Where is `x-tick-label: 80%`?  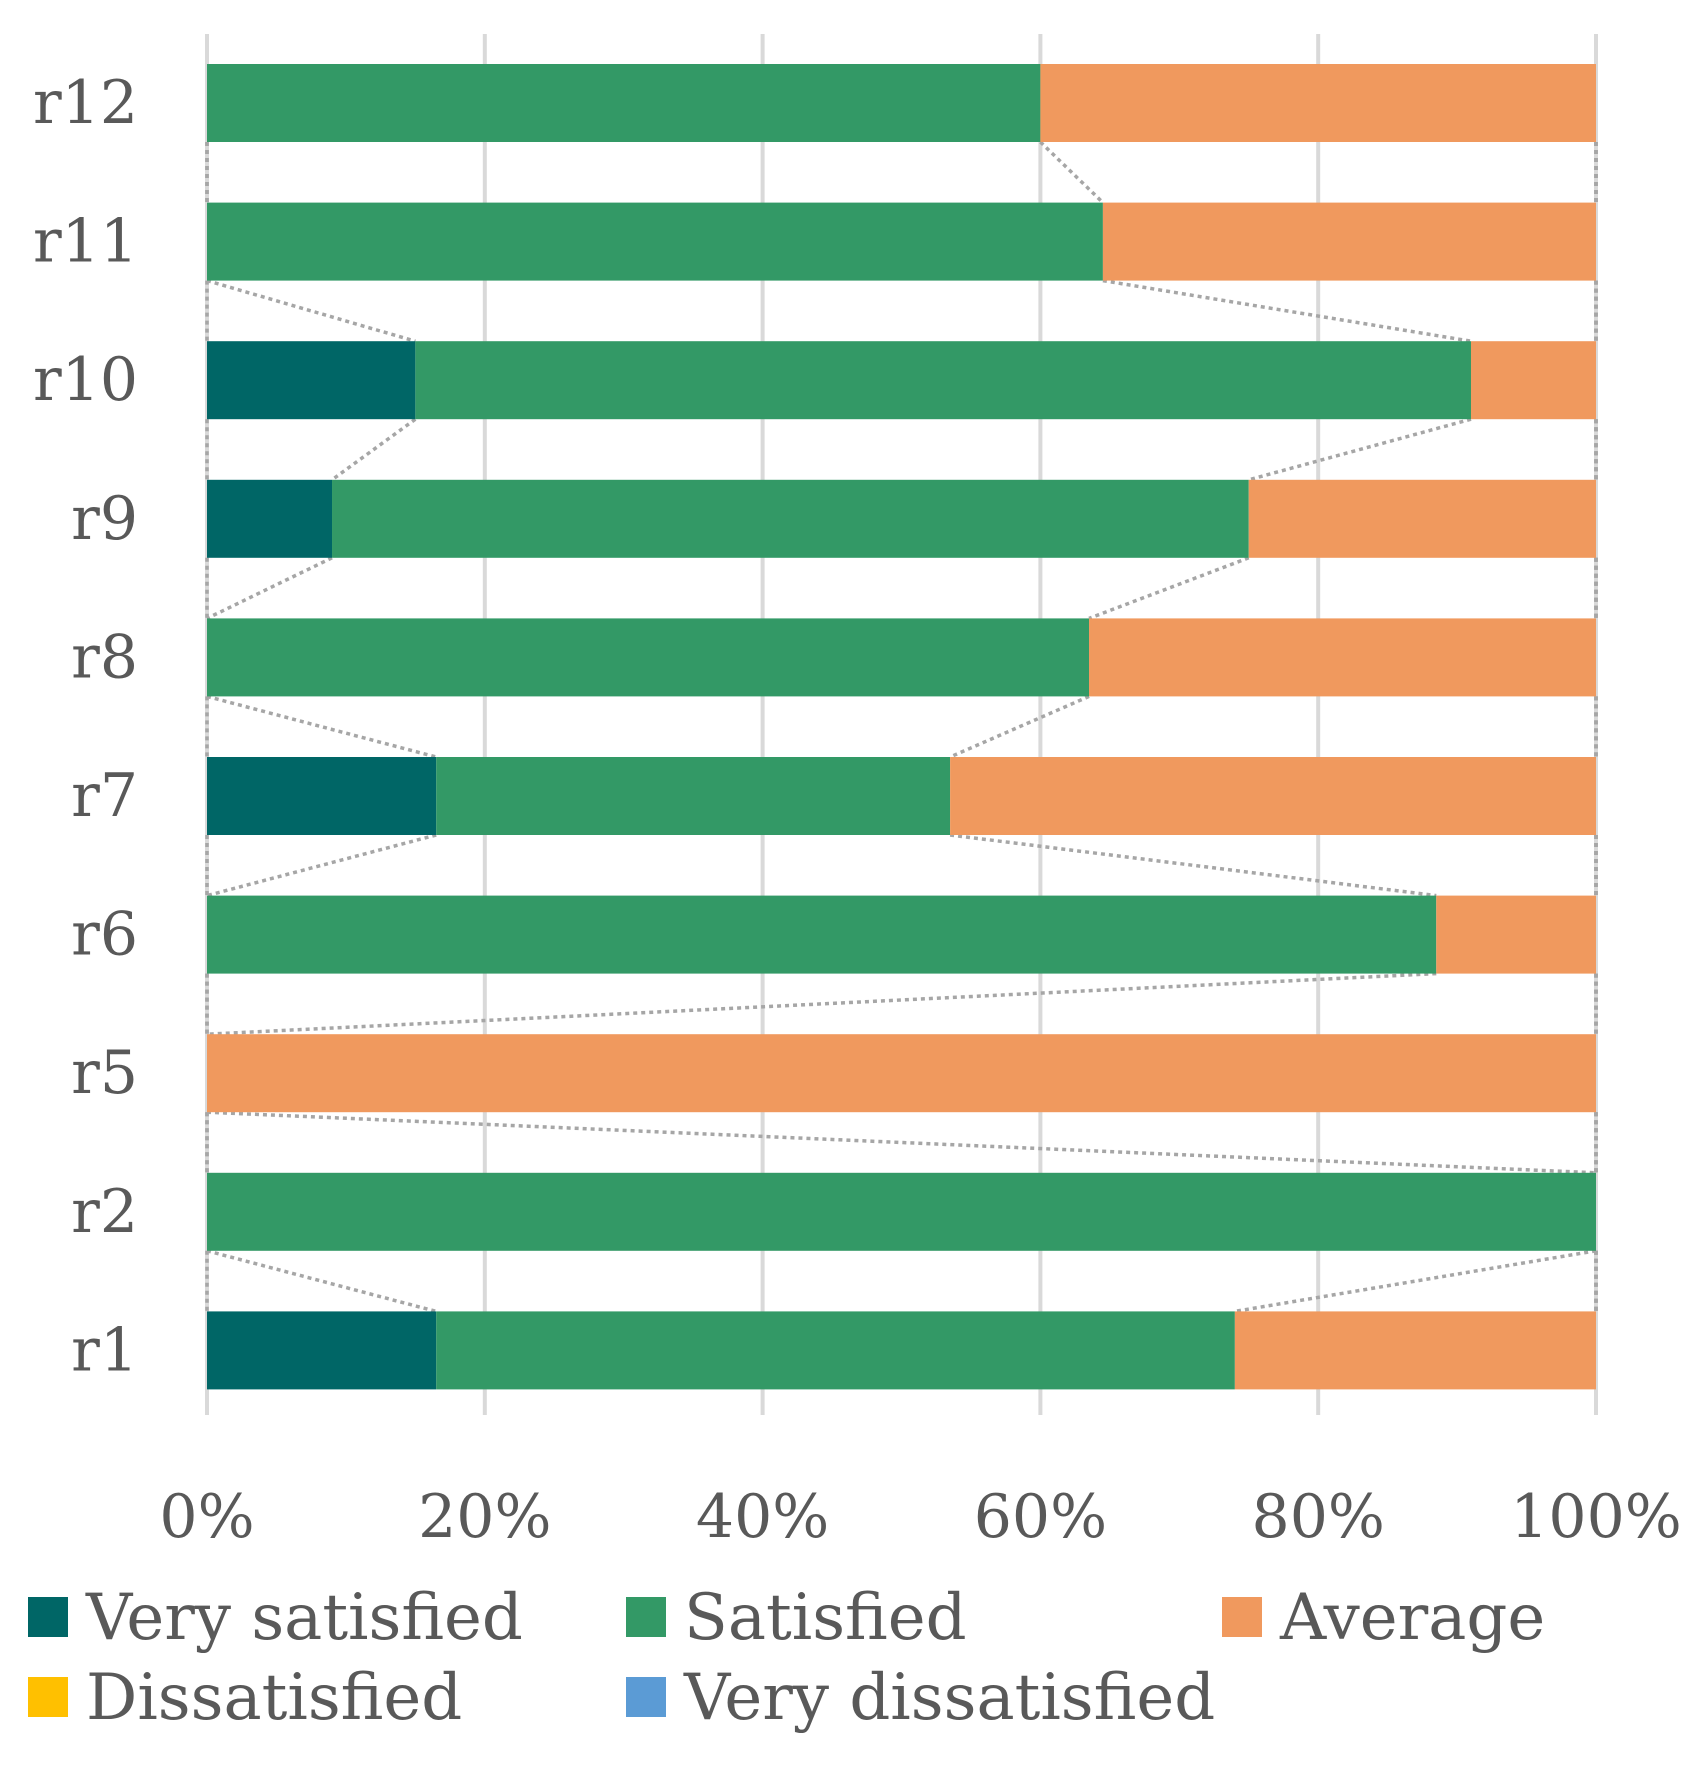
x-tick-label: 80% is located at coordinates (1318, 1517).